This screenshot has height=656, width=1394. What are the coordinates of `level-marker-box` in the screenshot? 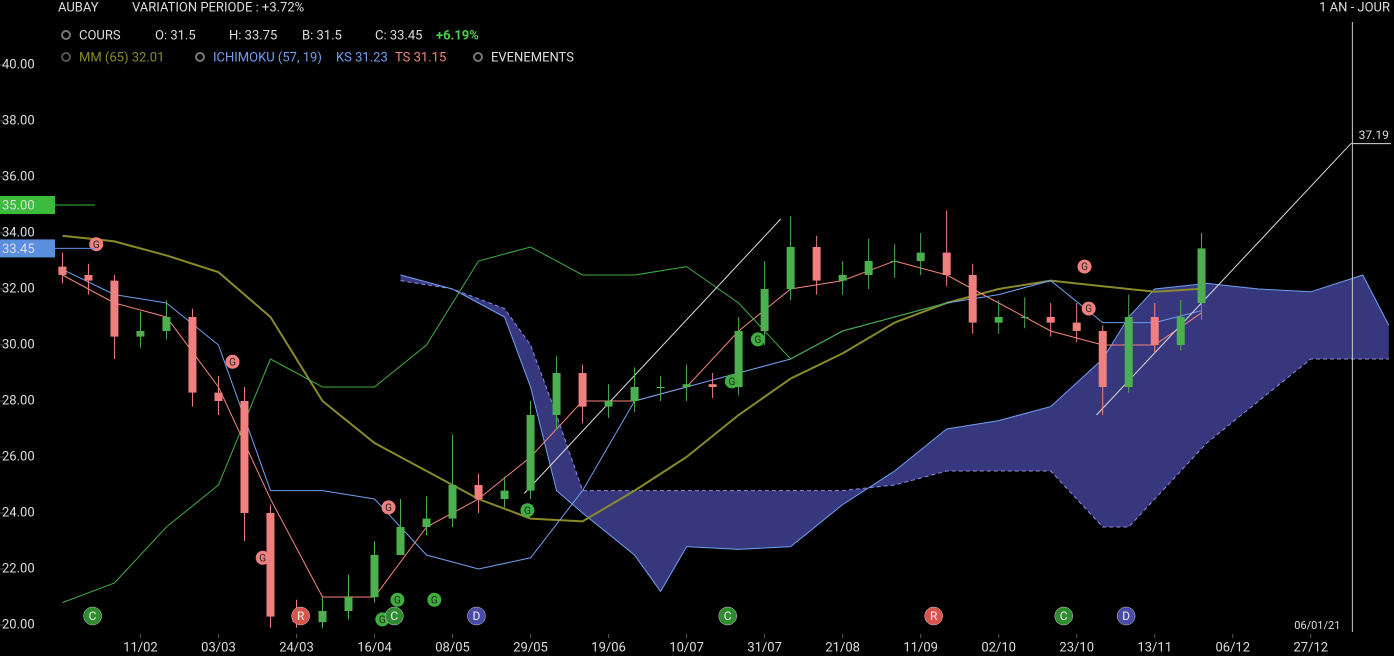 It's located at (27, 248).